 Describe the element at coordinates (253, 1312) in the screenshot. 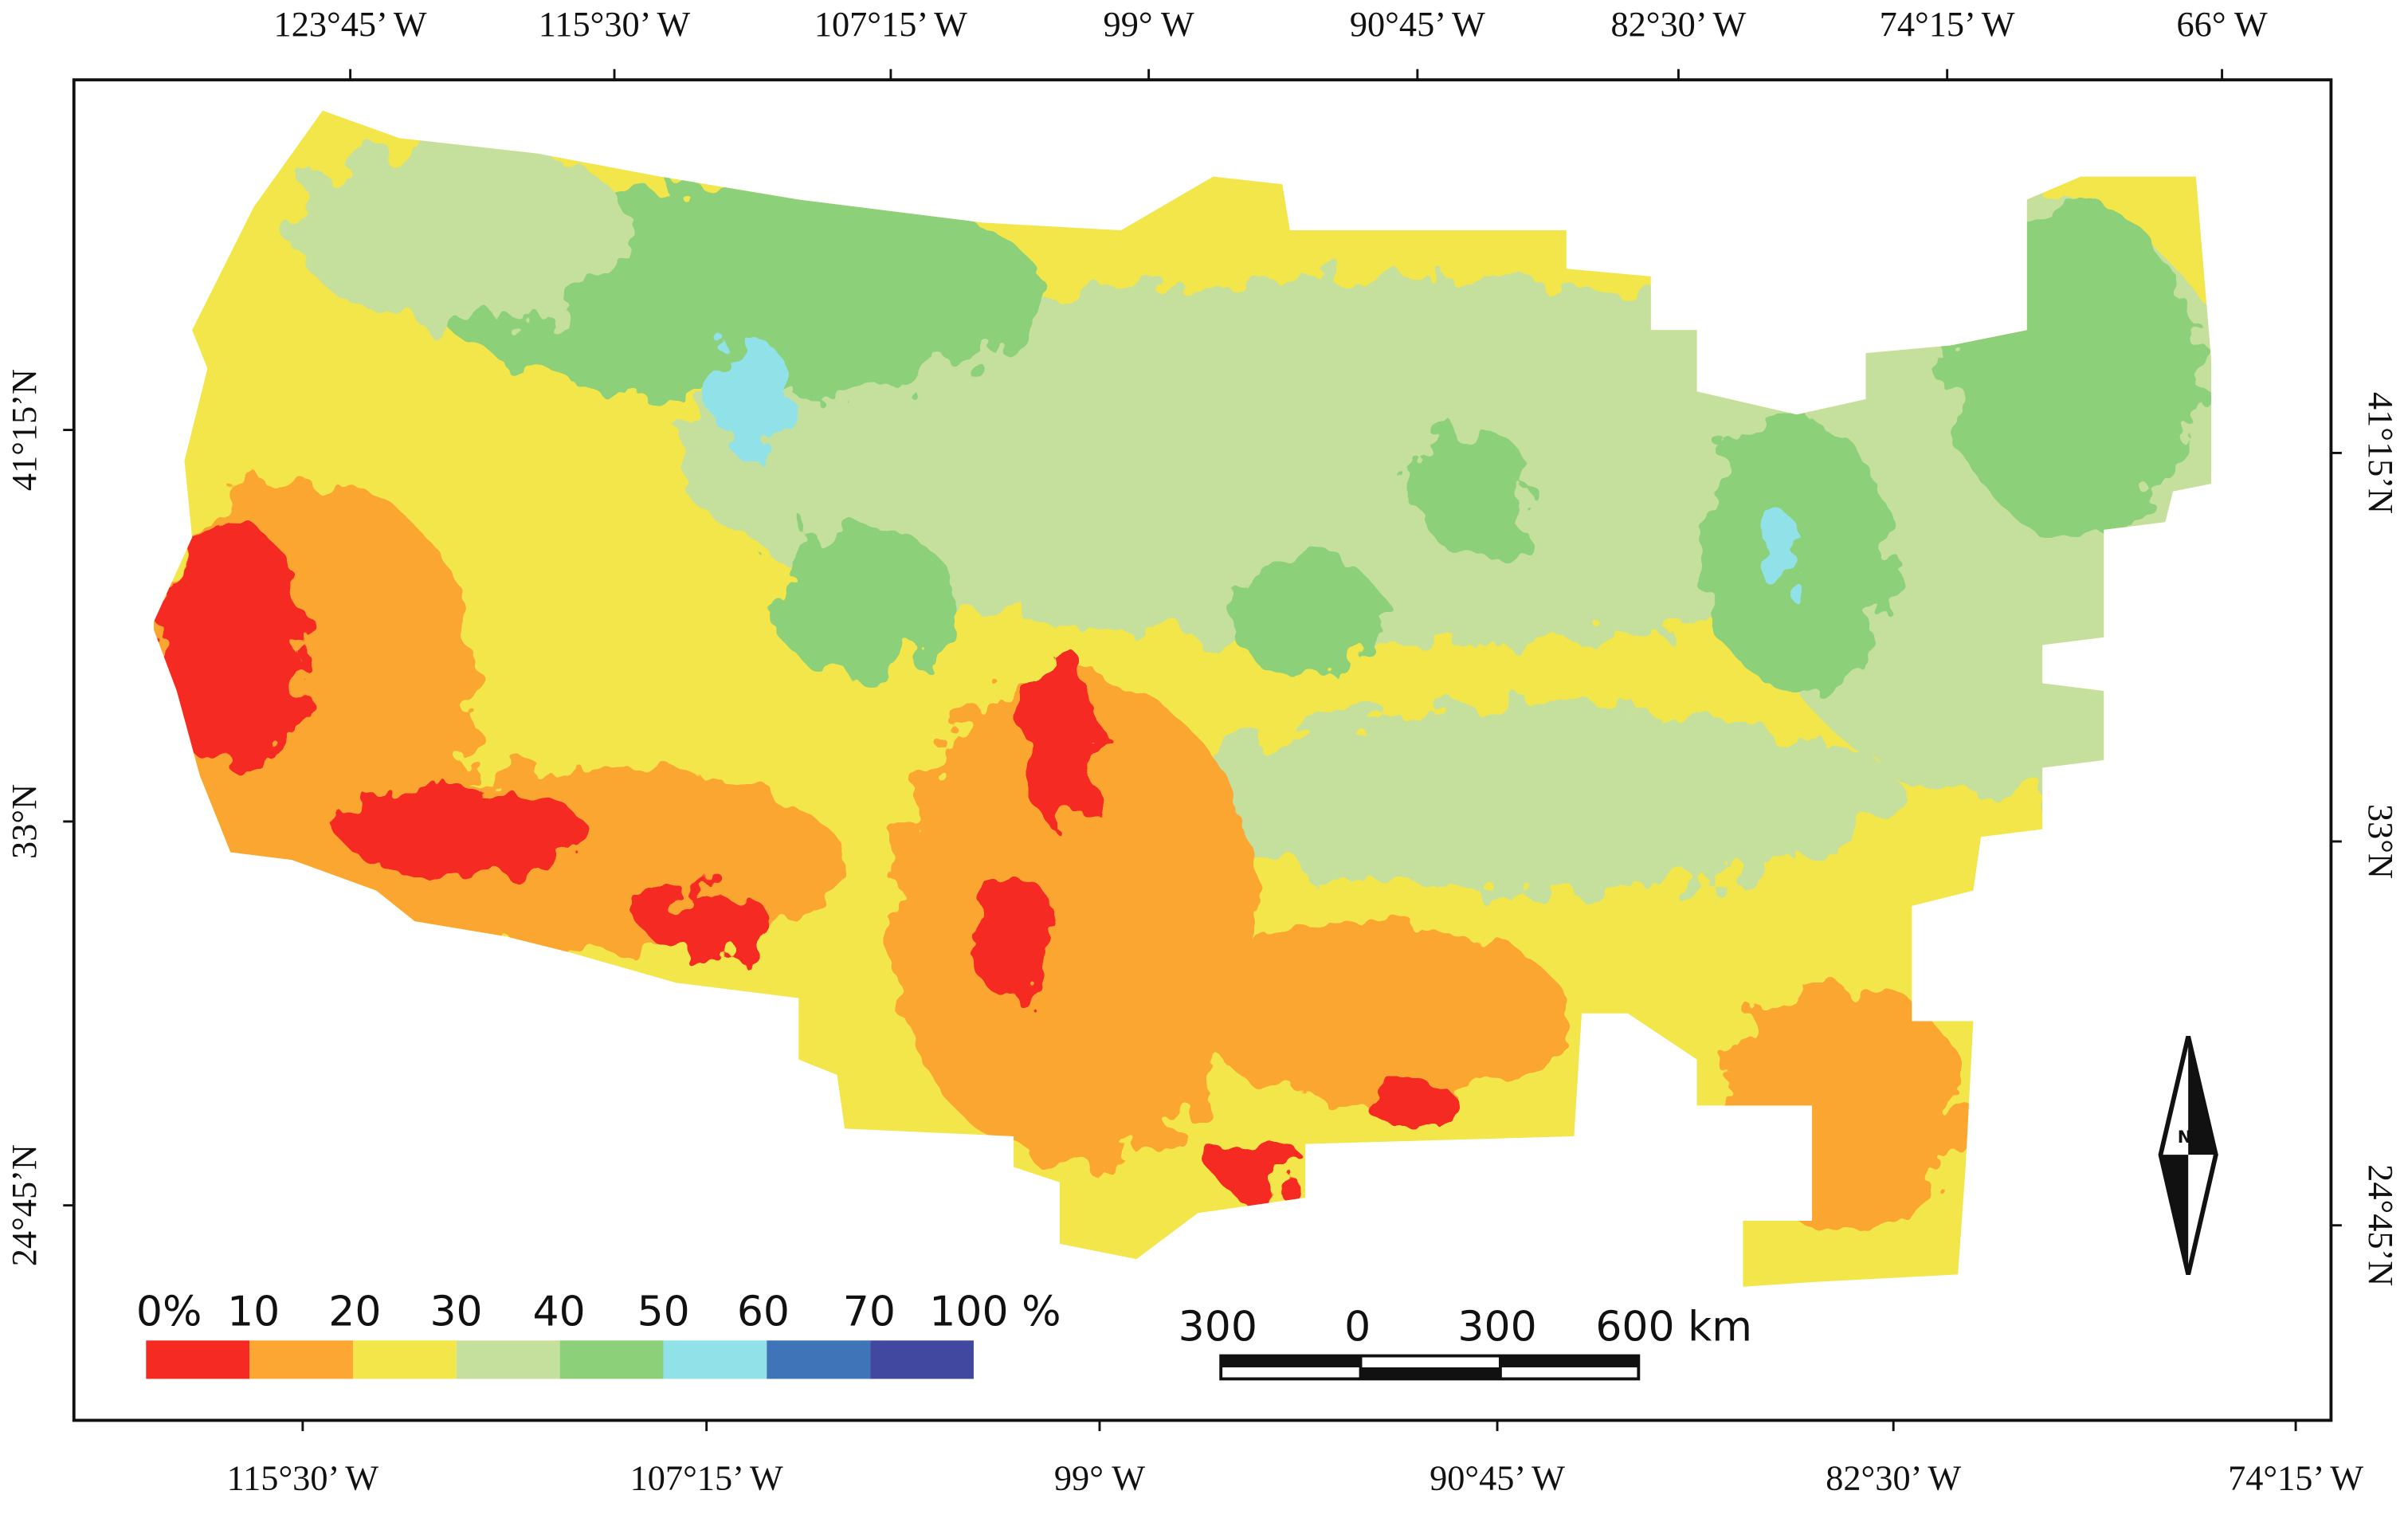

I see `legend-label: 10` at that location.